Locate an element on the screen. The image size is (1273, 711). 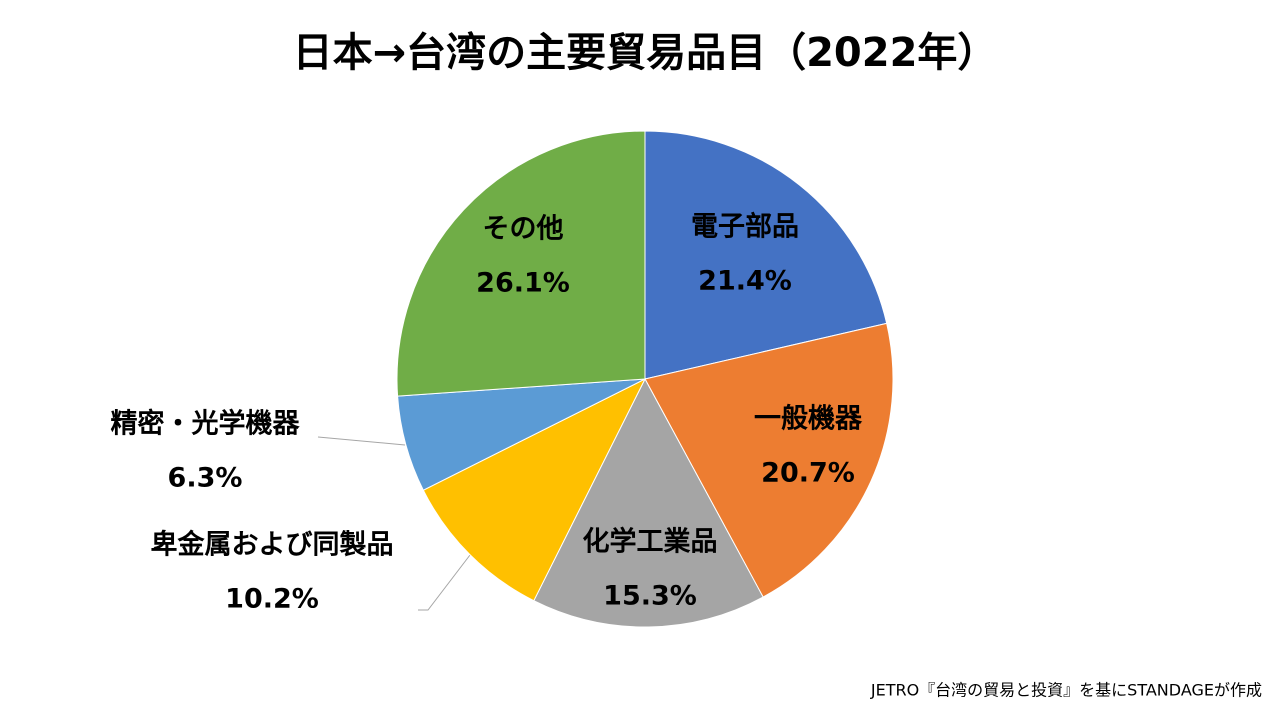
slice-label: その他 is located at coordinates (523, 229).